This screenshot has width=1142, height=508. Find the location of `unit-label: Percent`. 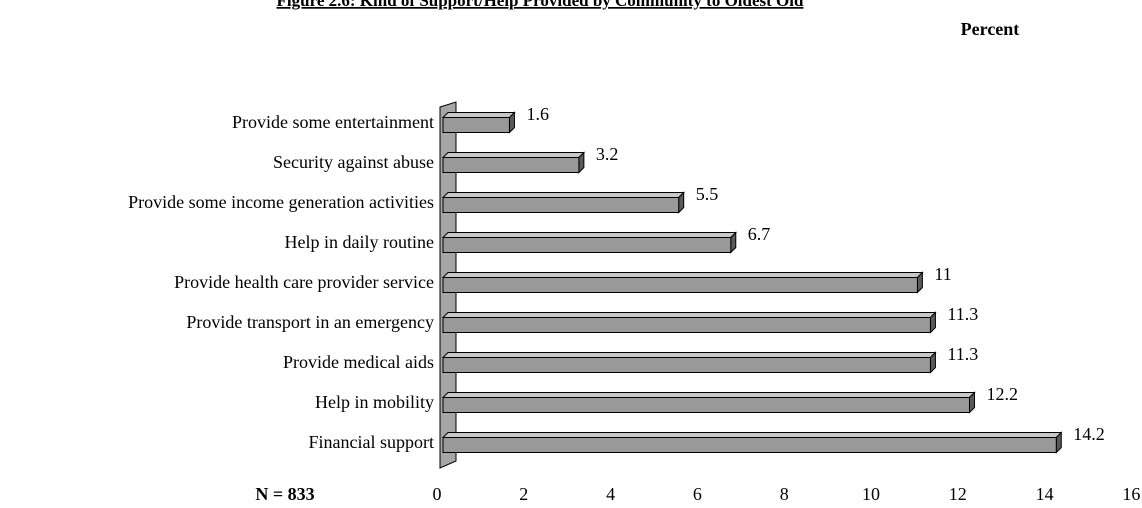

unit-label: Percent is located at coordinates (990, 29).